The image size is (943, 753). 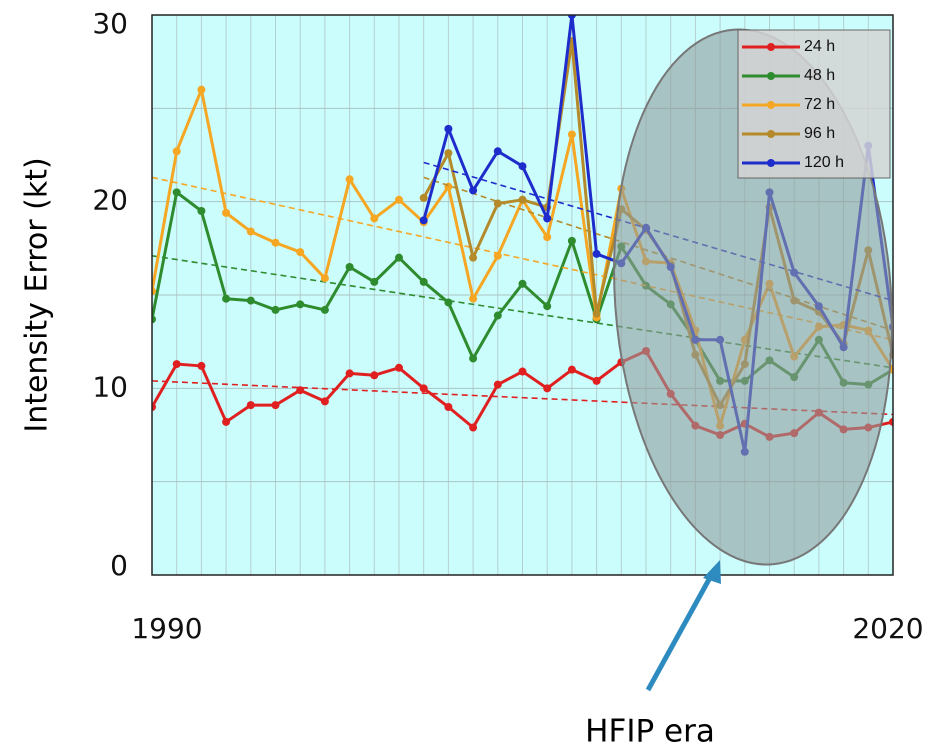 I want to click on y-tick-label: 30, so click(x=110, y=23).